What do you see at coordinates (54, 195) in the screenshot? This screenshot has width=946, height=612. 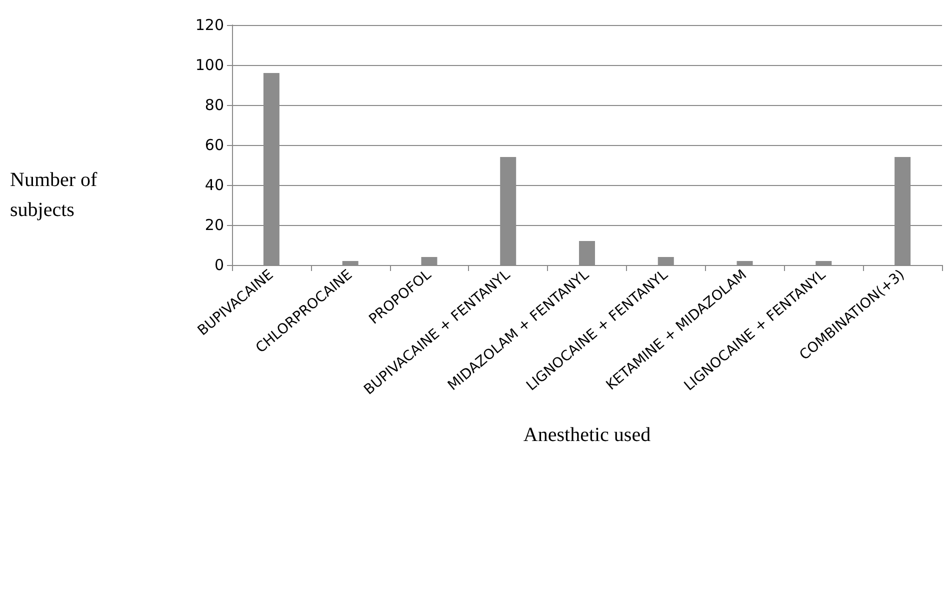 I see `y-axis-title: Number of subjects` at bounding box center [54, 195].